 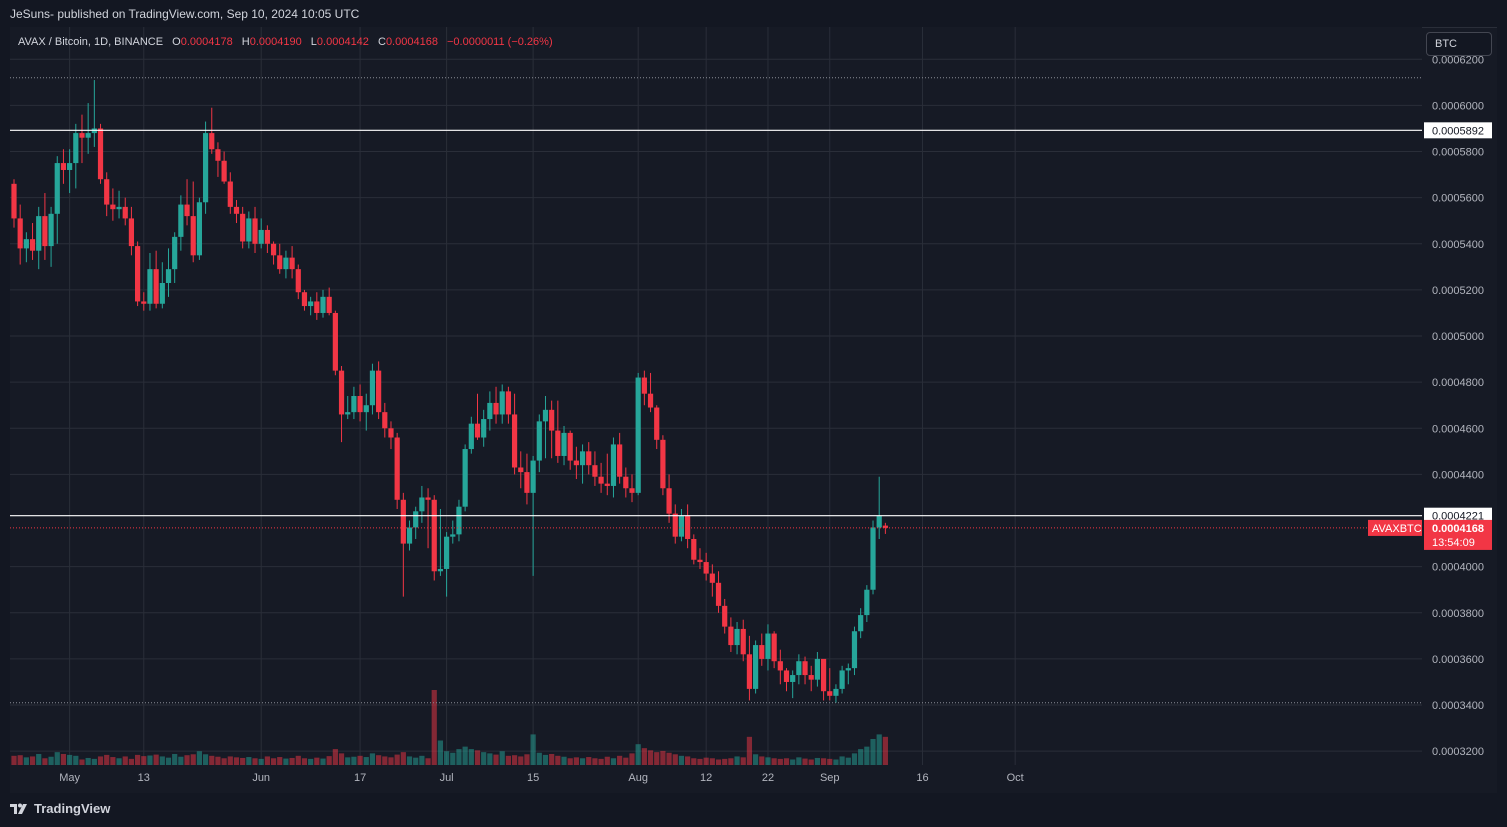 What do you see at coordinates (1459, 44) in the screenshot?
I see `currency-button: BTC` at bounding box center [1459, 44].